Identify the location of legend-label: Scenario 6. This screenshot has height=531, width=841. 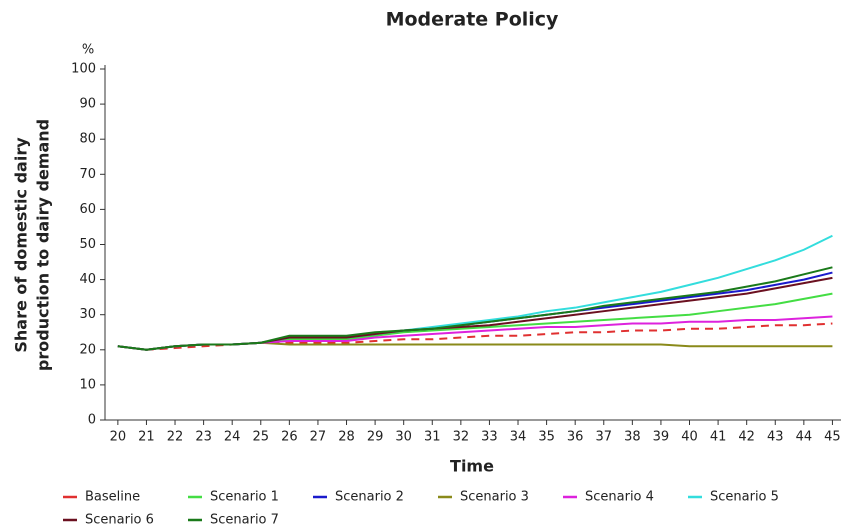
(119, 520).